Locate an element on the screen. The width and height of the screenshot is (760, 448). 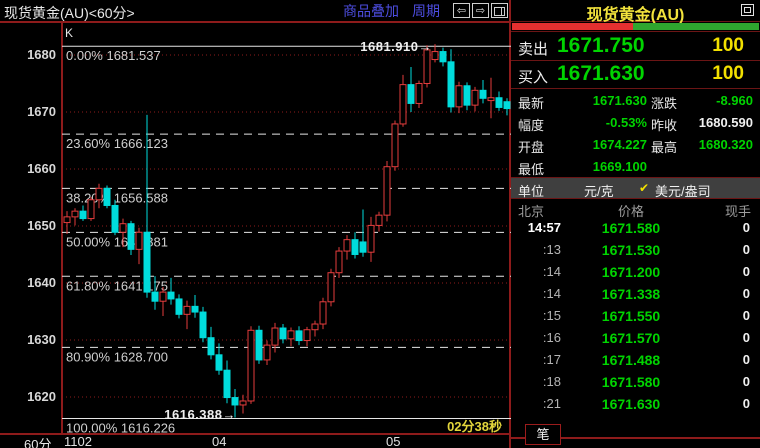
fib-label: 50.00% 1648.881 is located at coordinates (117, 241).